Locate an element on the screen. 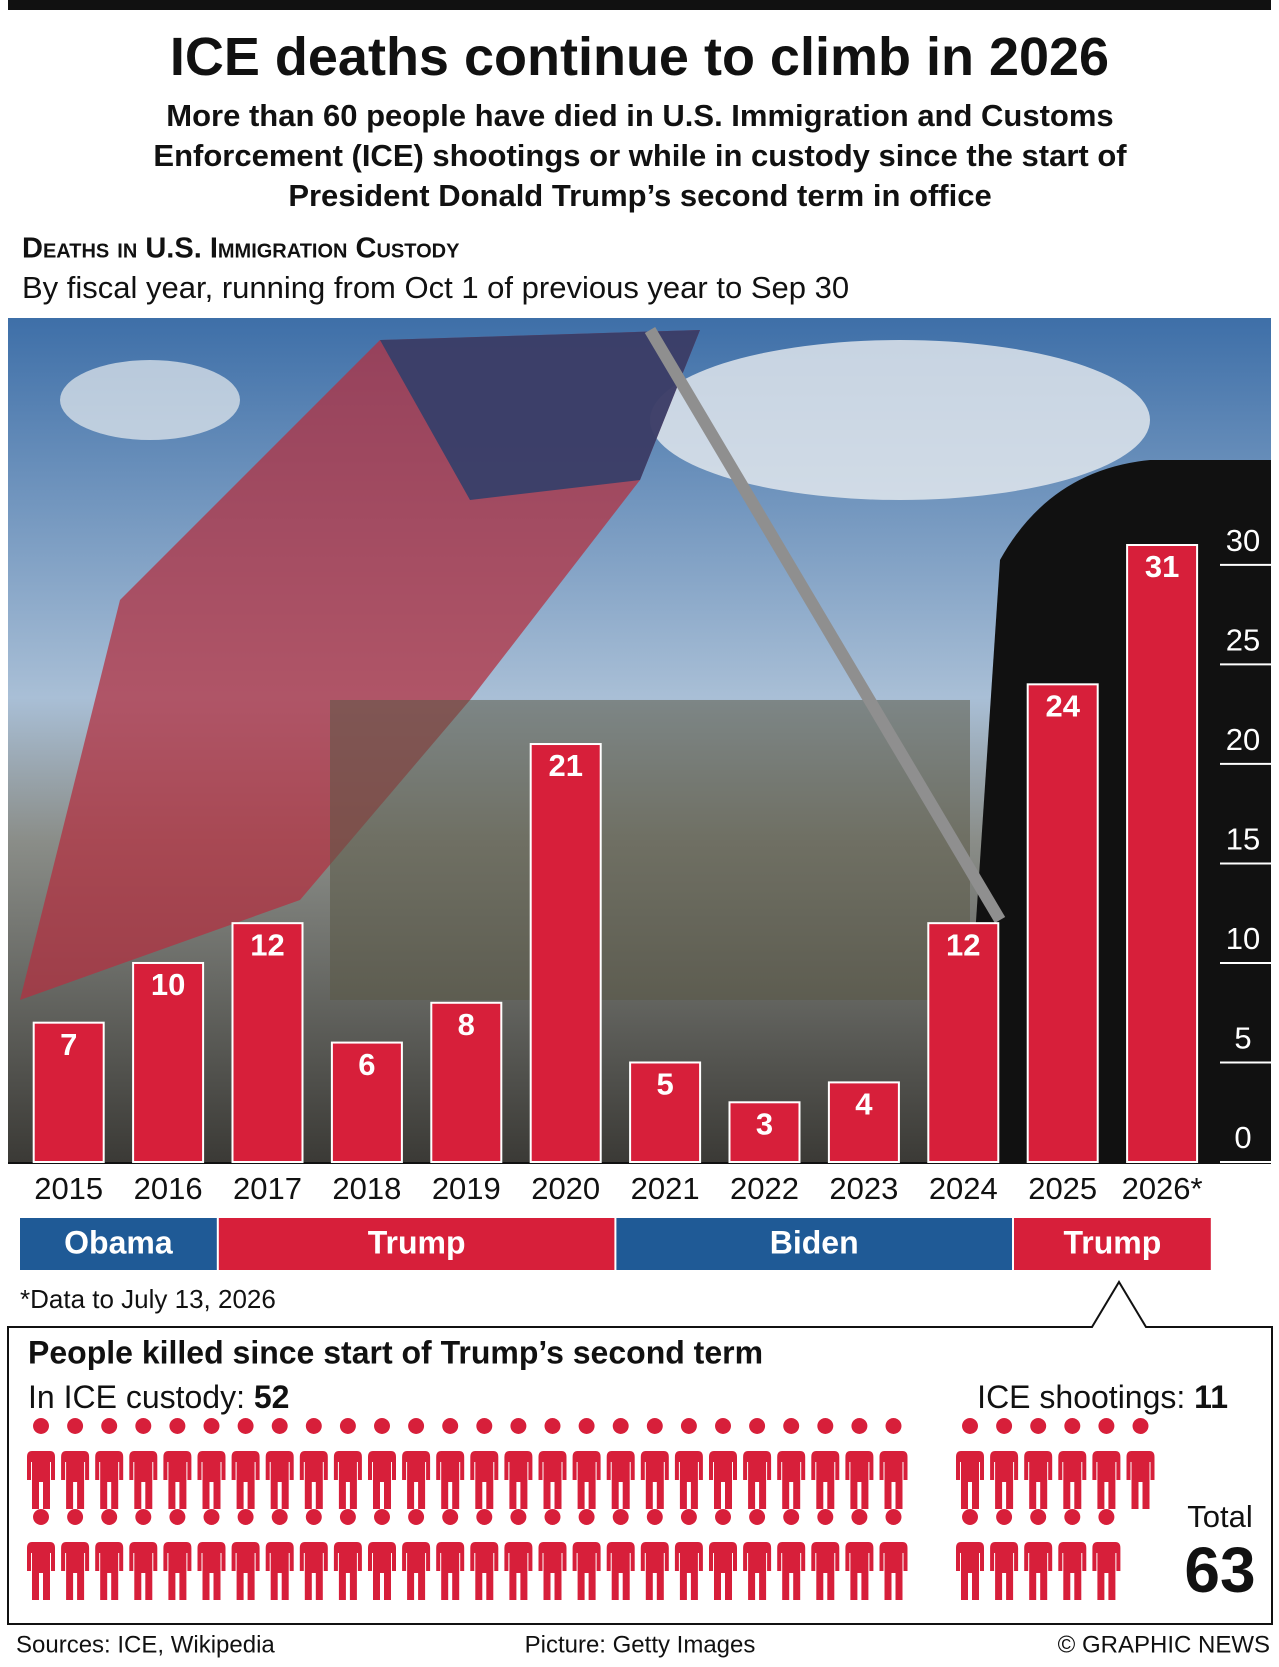 Image resolution: width=1279 pixels, height=1667 pixels. footnote: *Data to July 13, 2026 is located at coordinates (148, 1299).